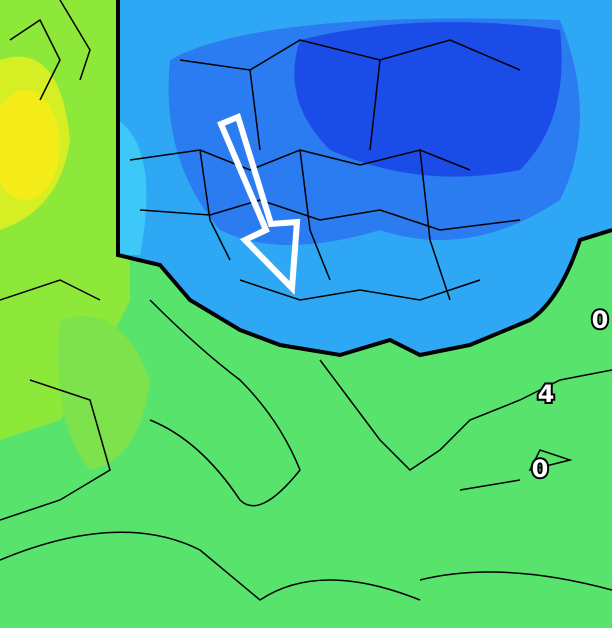  Describe the element at coordinates (546, 394) in the screenshot. I see `contour-label: 4` at that location.